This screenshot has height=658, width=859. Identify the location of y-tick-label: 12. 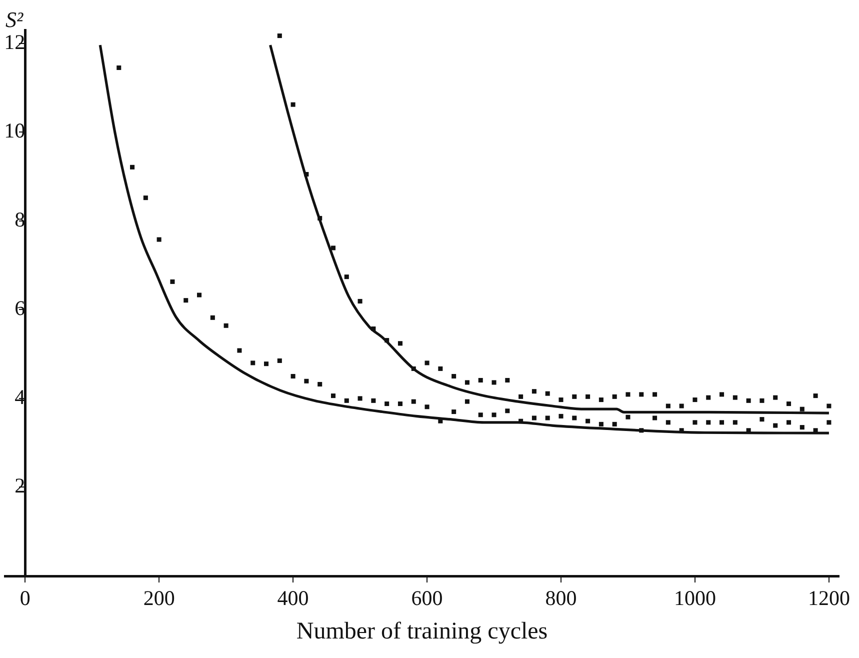
(15, 42).